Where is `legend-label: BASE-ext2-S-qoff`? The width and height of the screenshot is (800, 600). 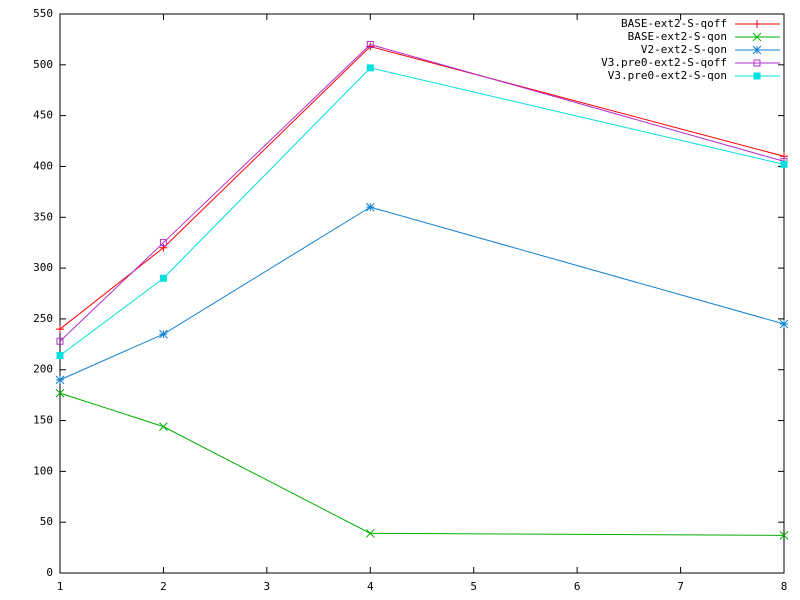
legend-label: BASE-ext2-S-qoff is located at coordinates (674, 23).